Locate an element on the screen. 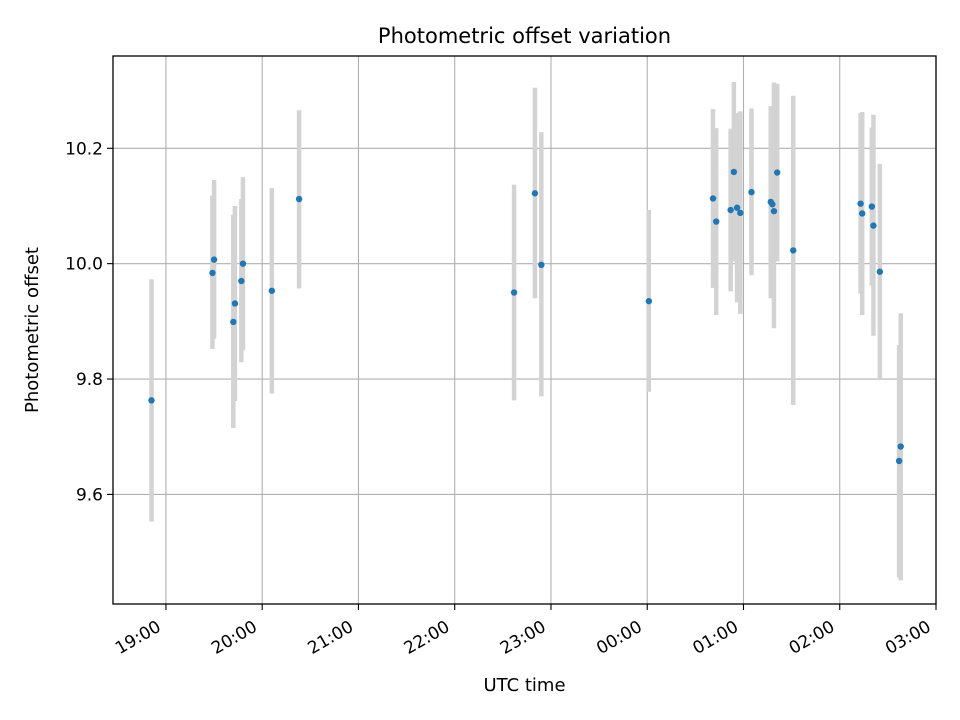  x-axis-label: UTC time is located at coordinates (524, 685).